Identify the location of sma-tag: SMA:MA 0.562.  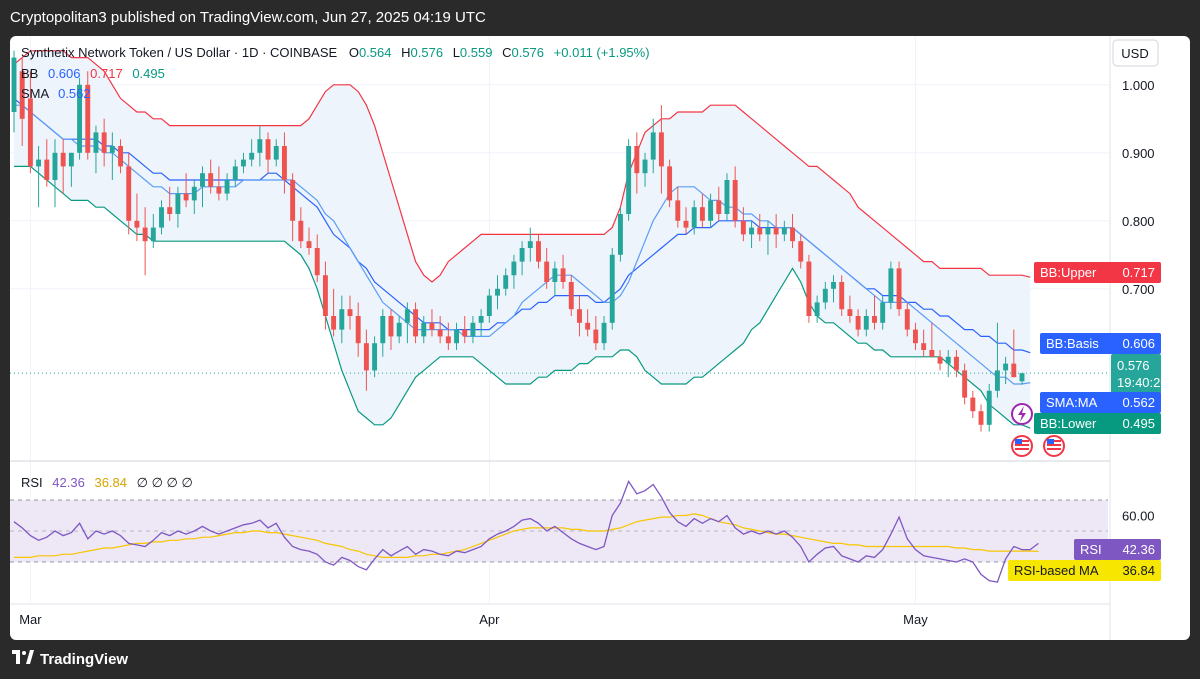
(1100, 402).